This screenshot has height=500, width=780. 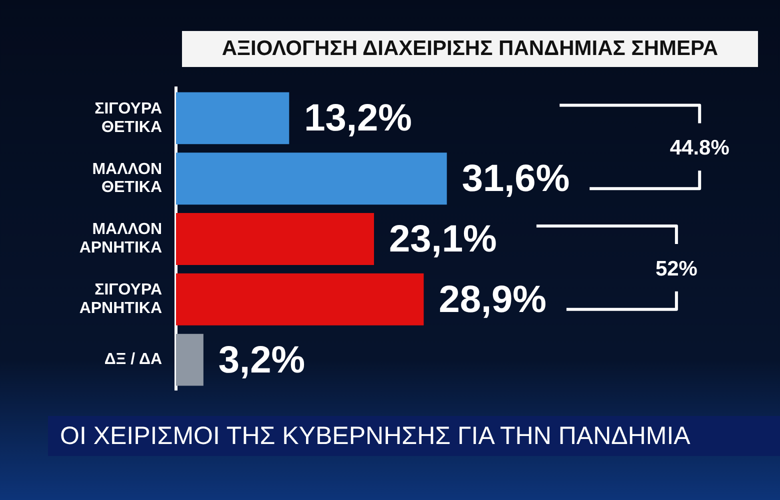 I want to click on chart-title: ΑΞΙΟΛΟΓΗΣΗ ΔΙΑΧΕΙΡΙΣΗΣ ΠΑΝΔΗΜΙΑΣ ΣΗΜΕΡΑ, so click(x=470, y=49).